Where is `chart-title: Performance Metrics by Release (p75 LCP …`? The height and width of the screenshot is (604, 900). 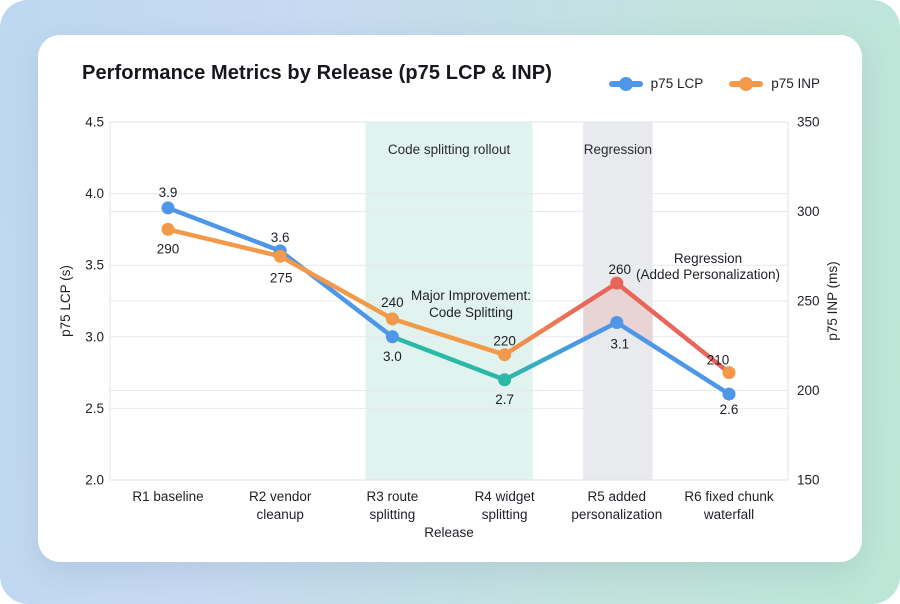 chart-title: Performance Metrics by Release (p75 LCP … is located at coordinates (317, 73).